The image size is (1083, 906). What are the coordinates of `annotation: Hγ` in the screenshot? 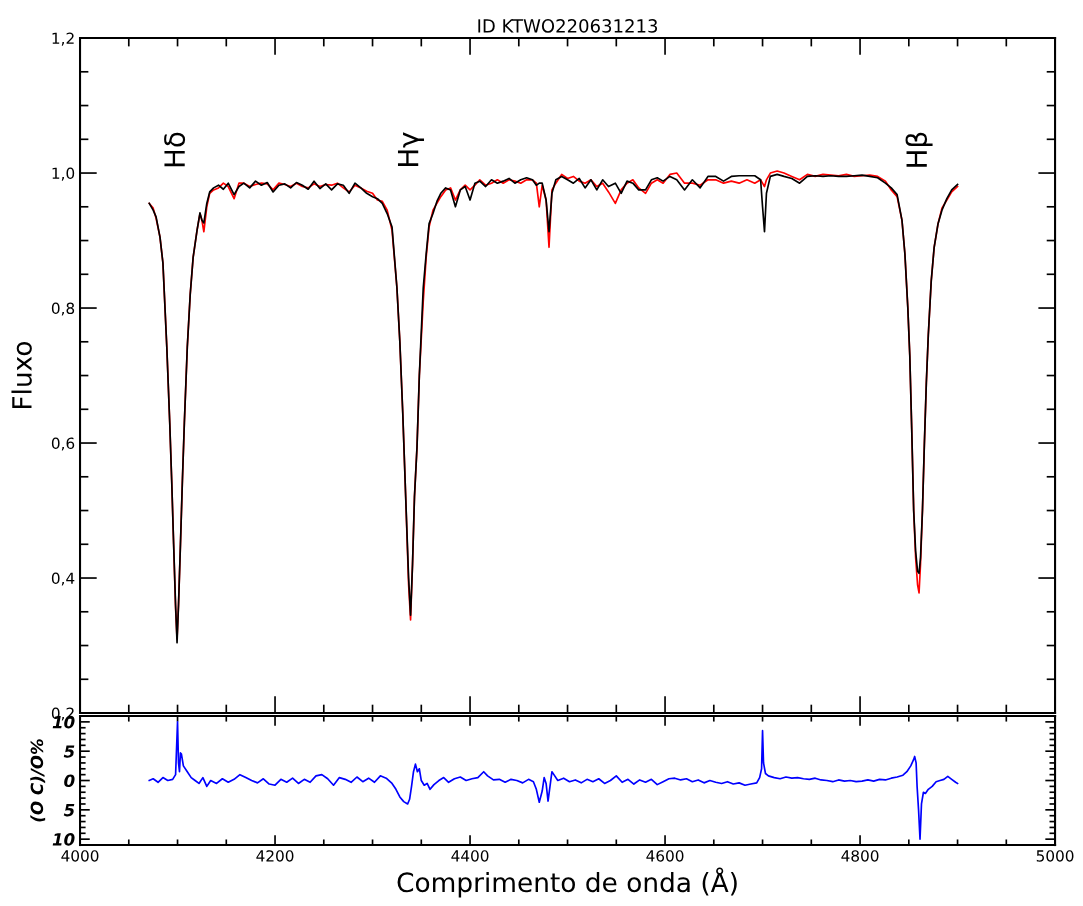 It's located at (411, 149).